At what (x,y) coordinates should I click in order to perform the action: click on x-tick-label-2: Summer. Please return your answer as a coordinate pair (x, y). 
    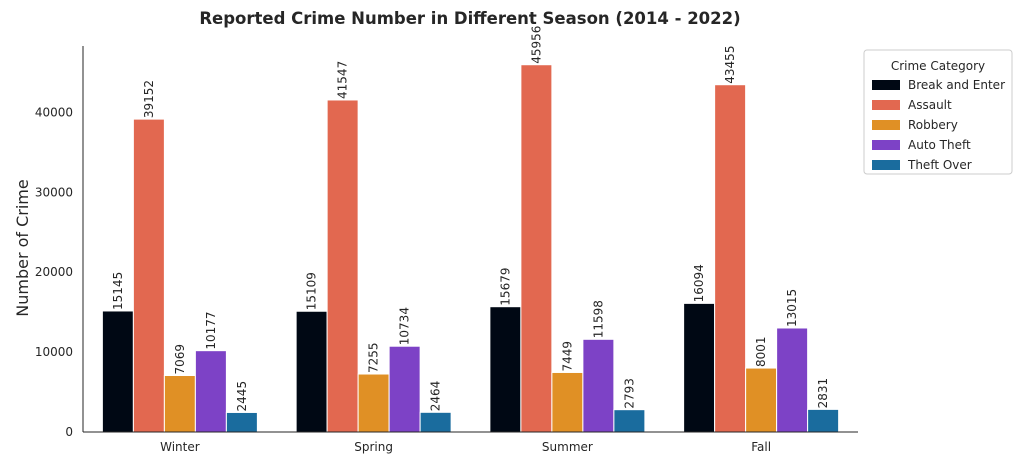
    Looking at the image, I should click on (567, 447).